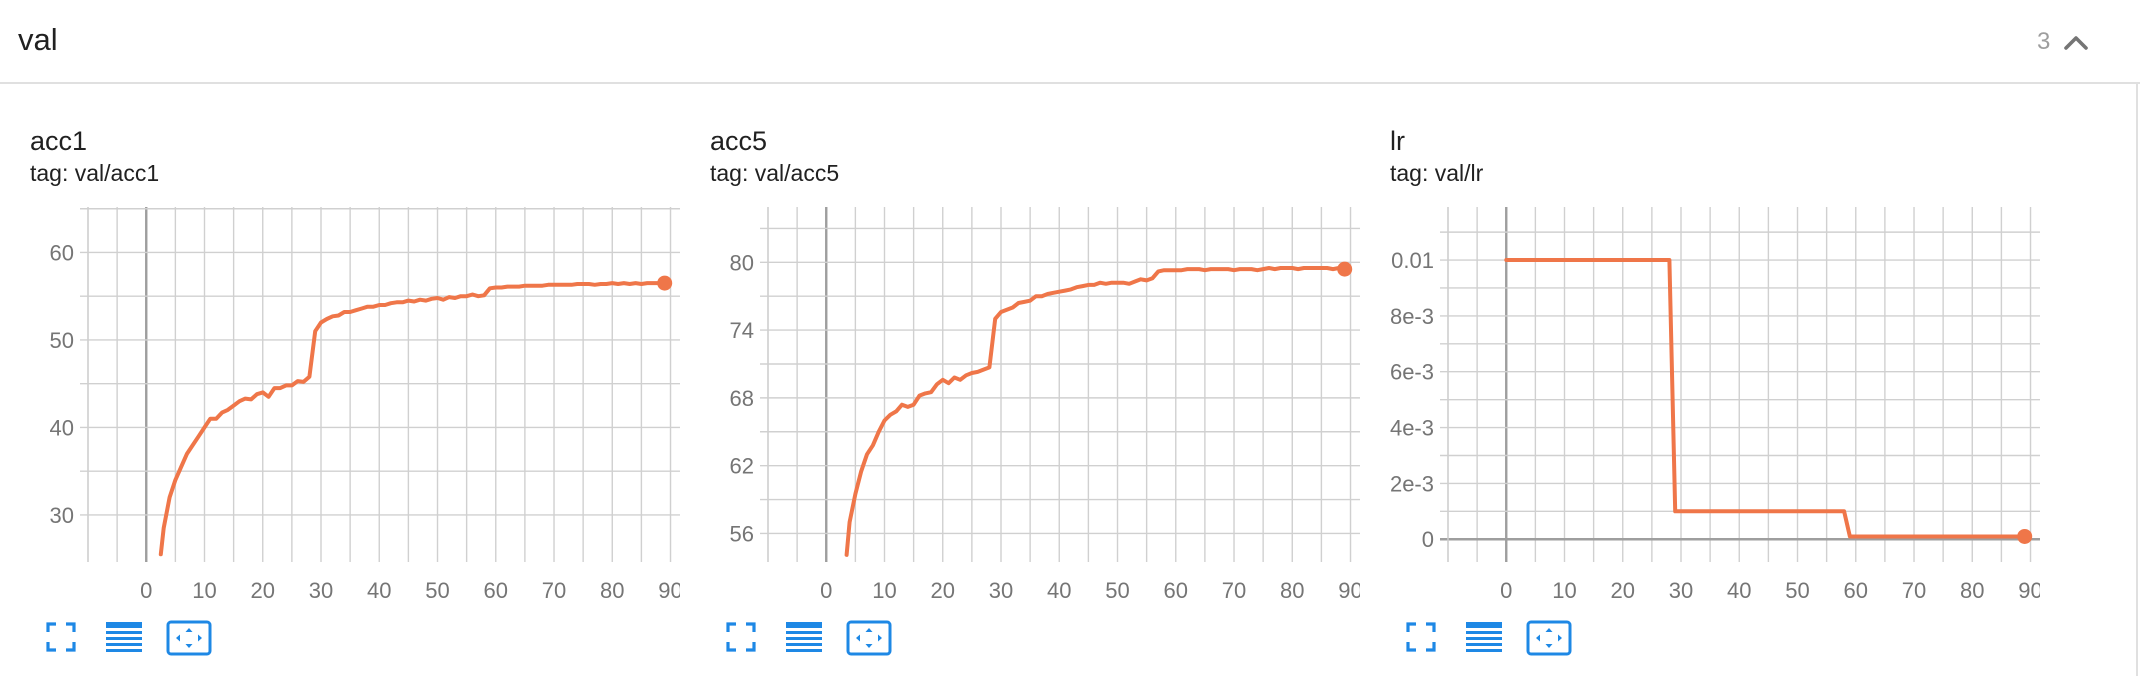  I want to click on card-tag: tag: val/acc5, so click(775, 173).